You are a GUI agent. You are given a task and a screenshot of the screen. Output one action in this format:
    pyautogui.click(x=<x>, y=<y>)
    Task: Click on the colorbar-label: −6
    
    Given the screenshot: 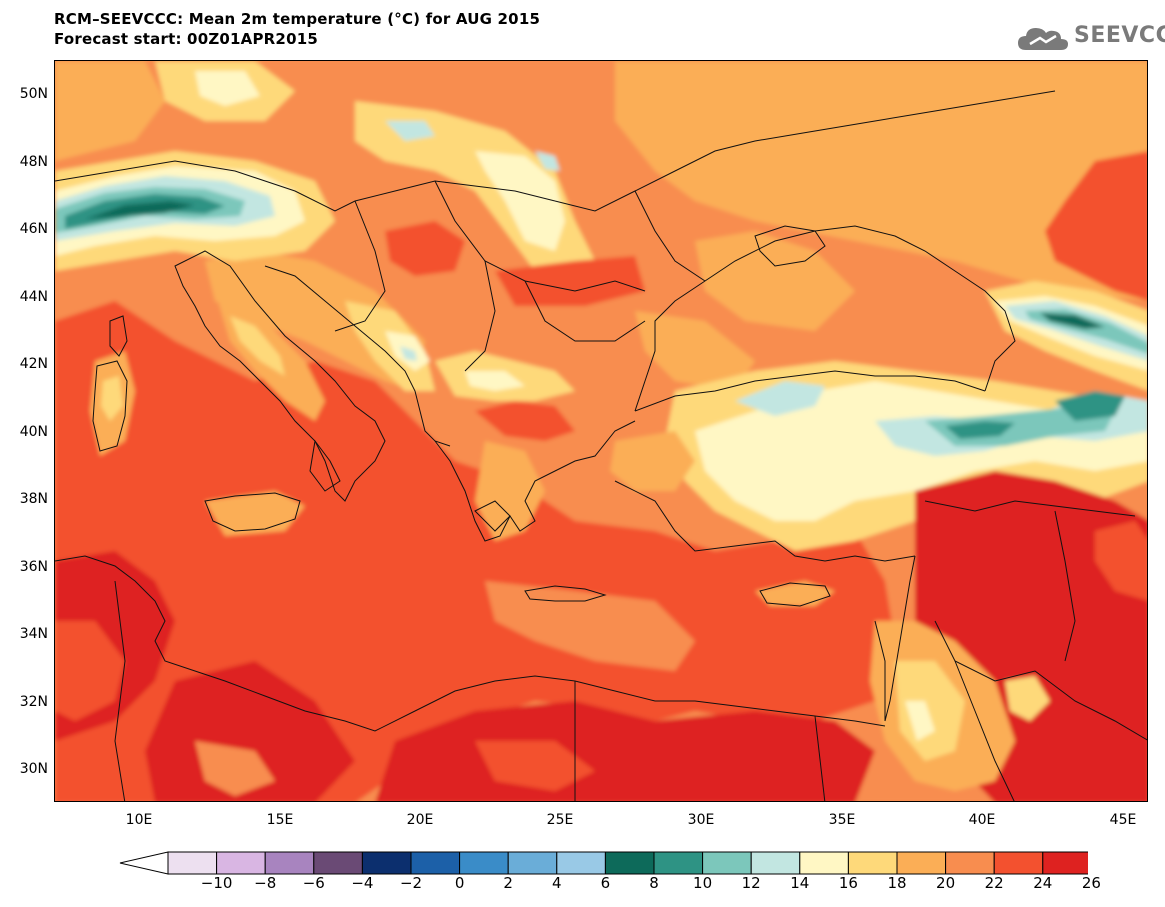 What is the action you would take?
    pyautogui.click(x=313, y=883)
    